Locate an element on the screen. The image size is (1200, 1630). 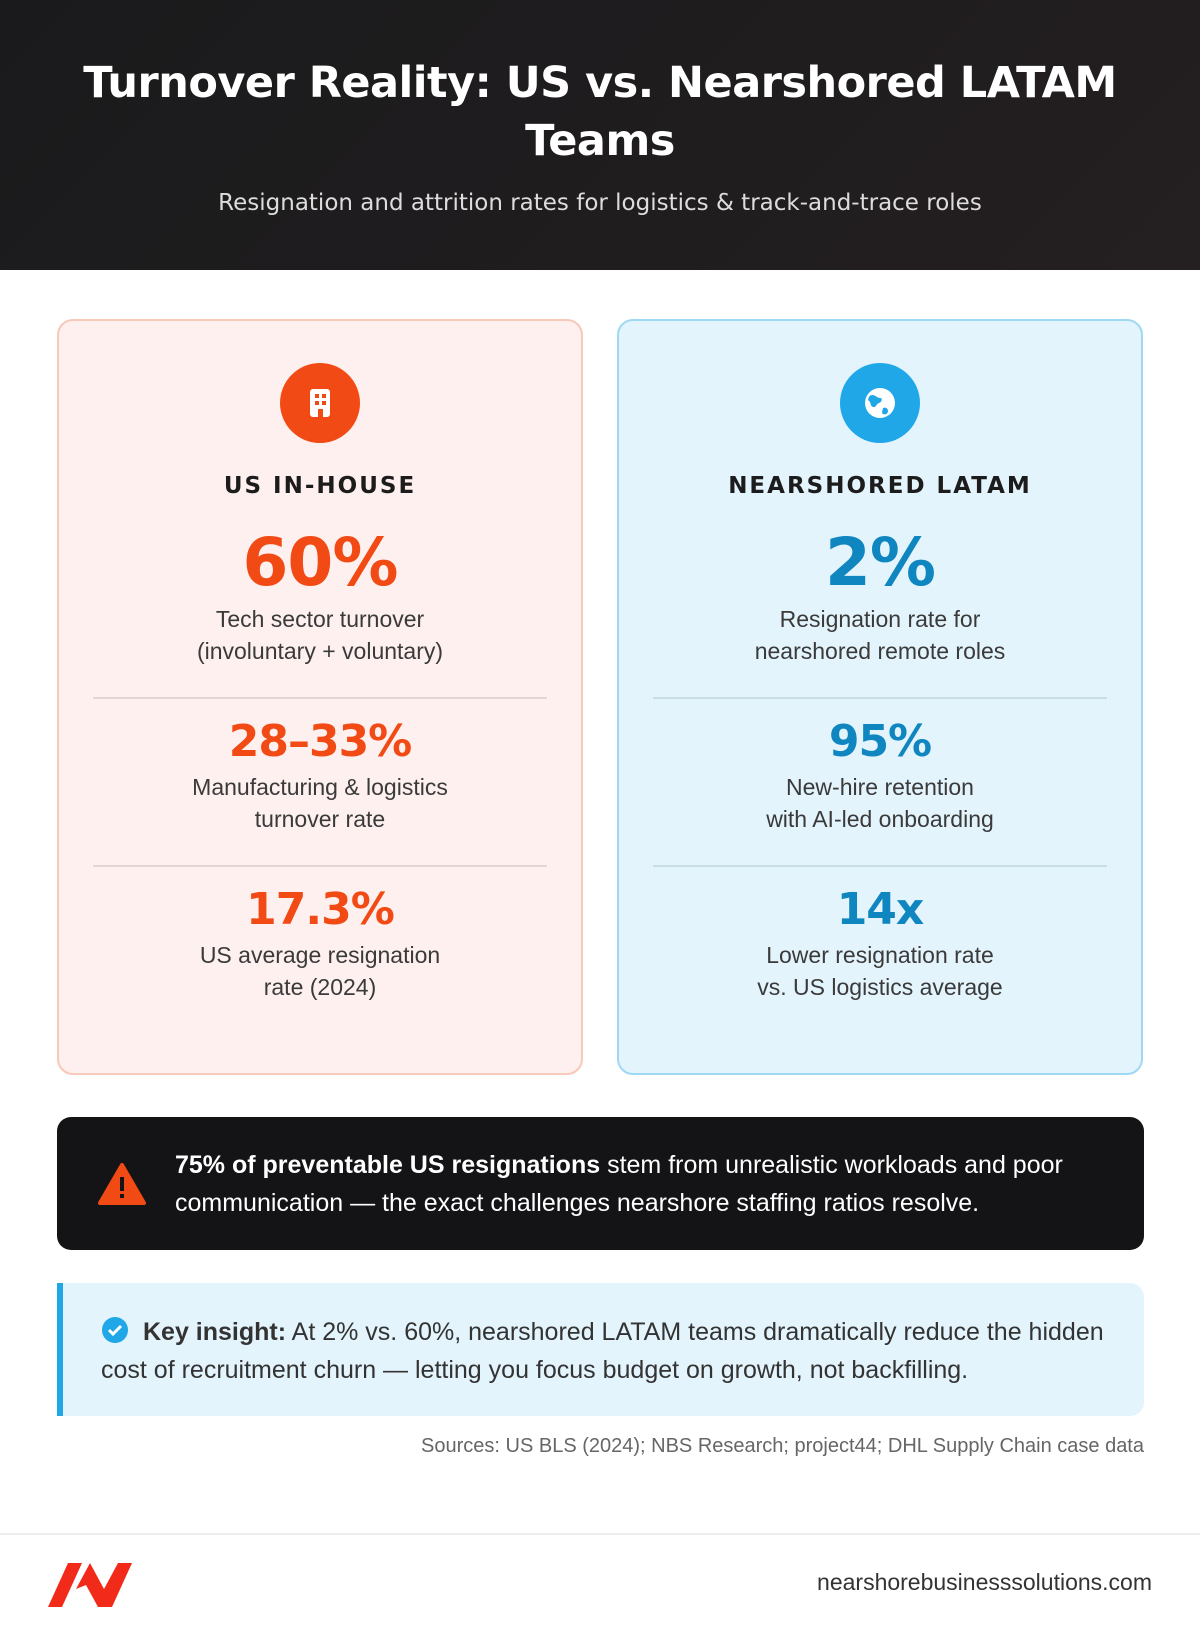
globe-icon is located at coordinates (880, 403).